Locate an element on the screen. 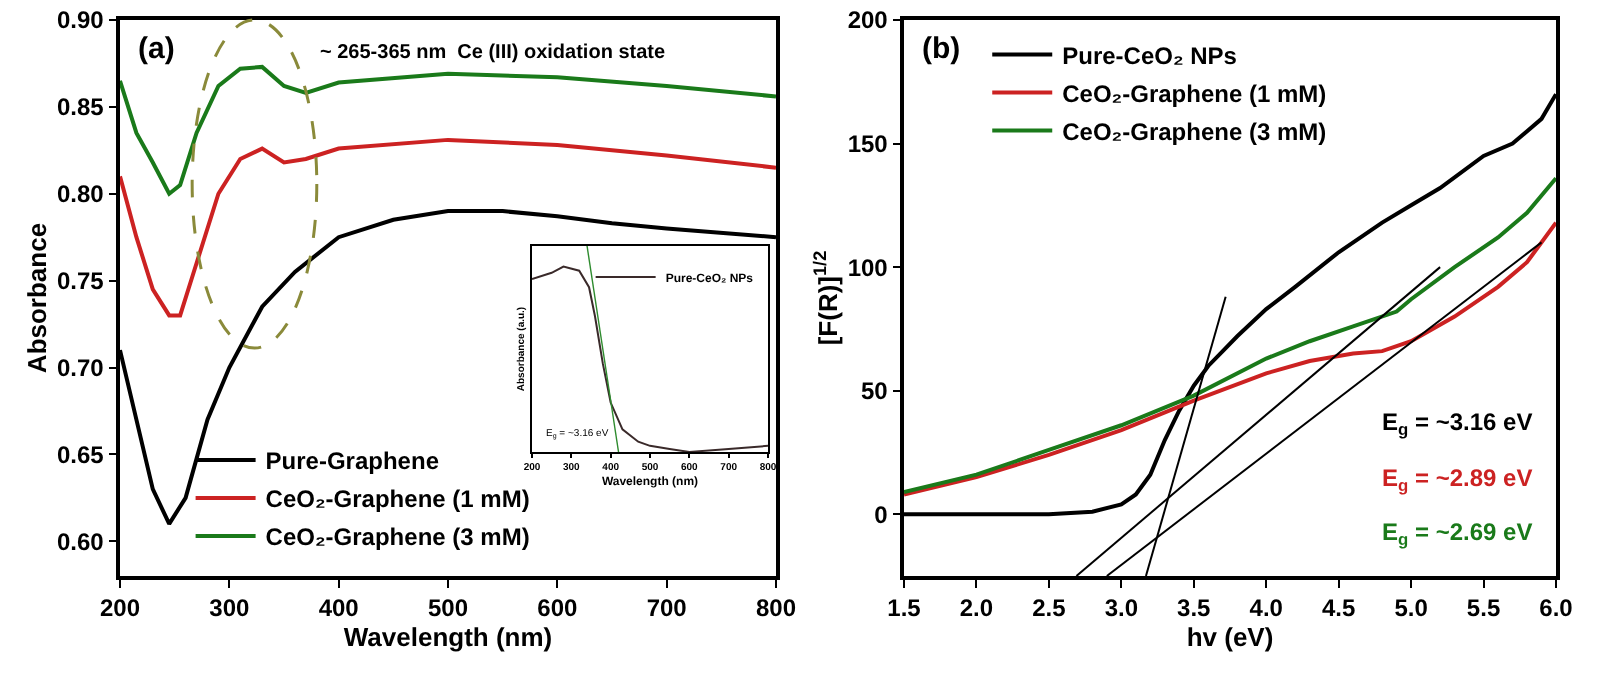 This screenshot has height=692, width=1598. annotation: ~ 265-365 nm Ce (III) oxidation state is located at coordinates (493, 53).